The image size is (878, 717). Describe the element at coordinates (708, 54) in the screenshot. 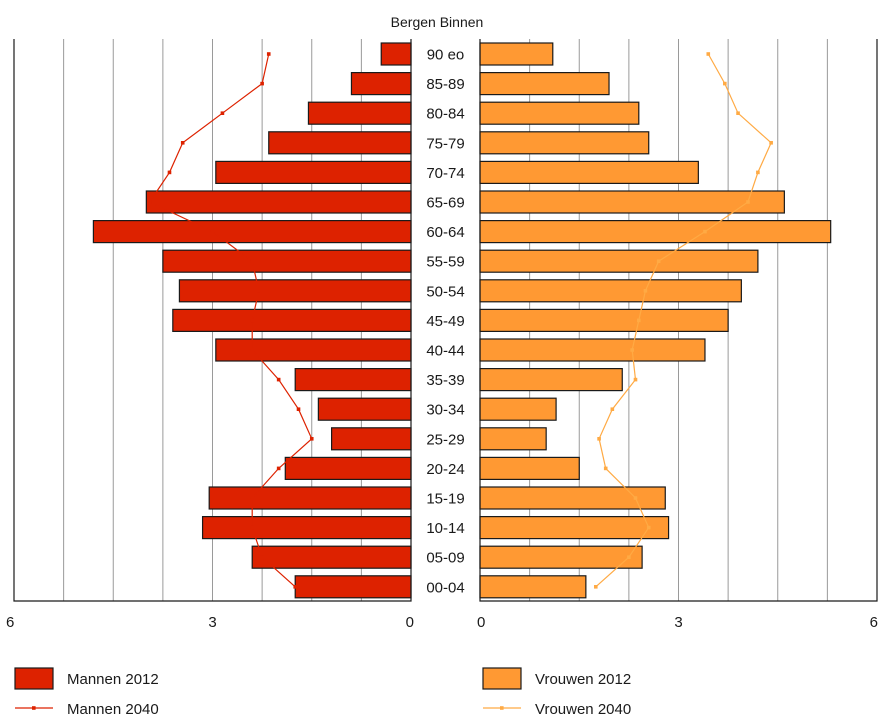

I see `point-vrouwen-2040-90 eo` at that location.